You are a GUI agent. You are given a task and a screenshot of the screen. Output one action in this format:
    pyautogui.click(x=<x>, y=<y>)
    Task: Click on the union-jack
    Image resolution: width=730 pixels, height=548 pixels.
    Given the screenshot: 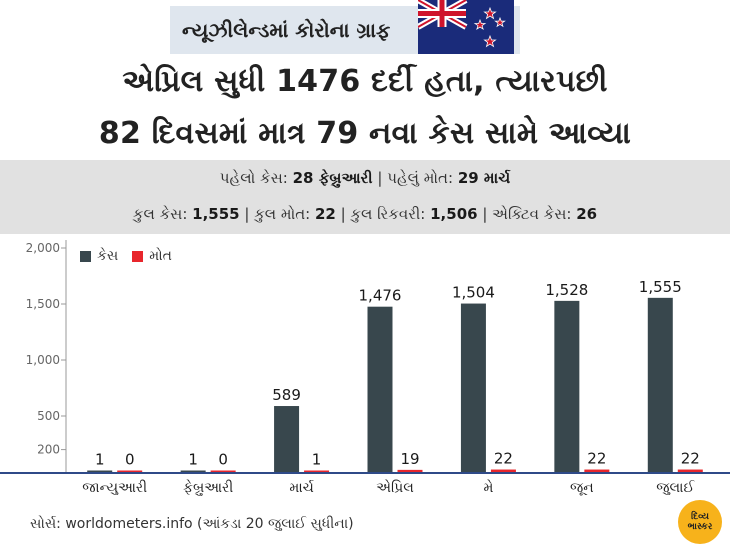 What is the action you would take?
    pyautogui.click(x=443, y=15)
    